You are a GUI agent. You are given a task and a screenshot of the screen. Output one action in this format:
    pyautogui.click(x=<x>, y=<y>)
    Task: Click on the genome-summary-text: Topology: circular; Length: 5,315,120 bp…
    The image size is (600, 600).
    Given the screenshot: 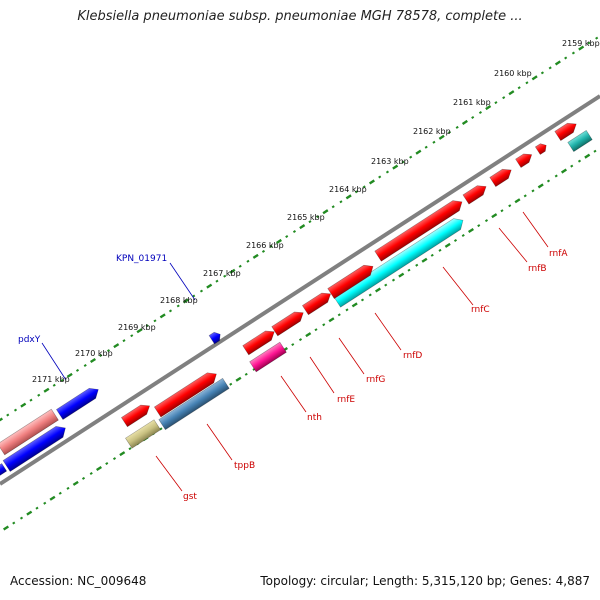 What is the action you would take?
    pyautogui.click(x=425, y=581)
    